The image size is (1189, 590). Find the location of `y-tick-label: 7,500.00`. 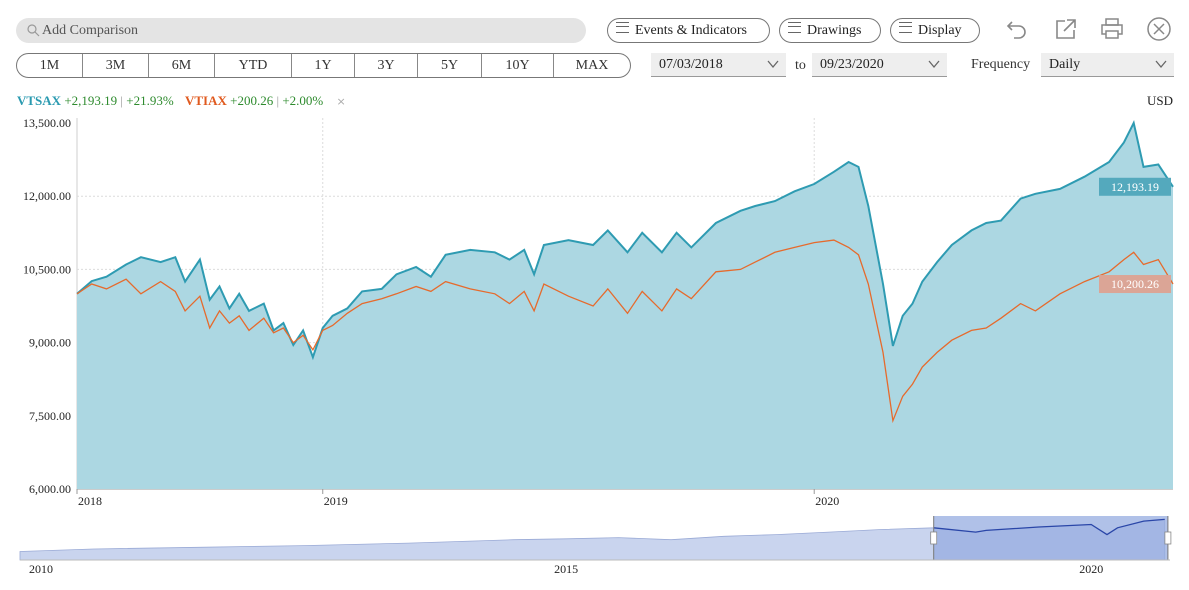

y-tick-label: 7,500.00 is located at coordinates (50, 416).